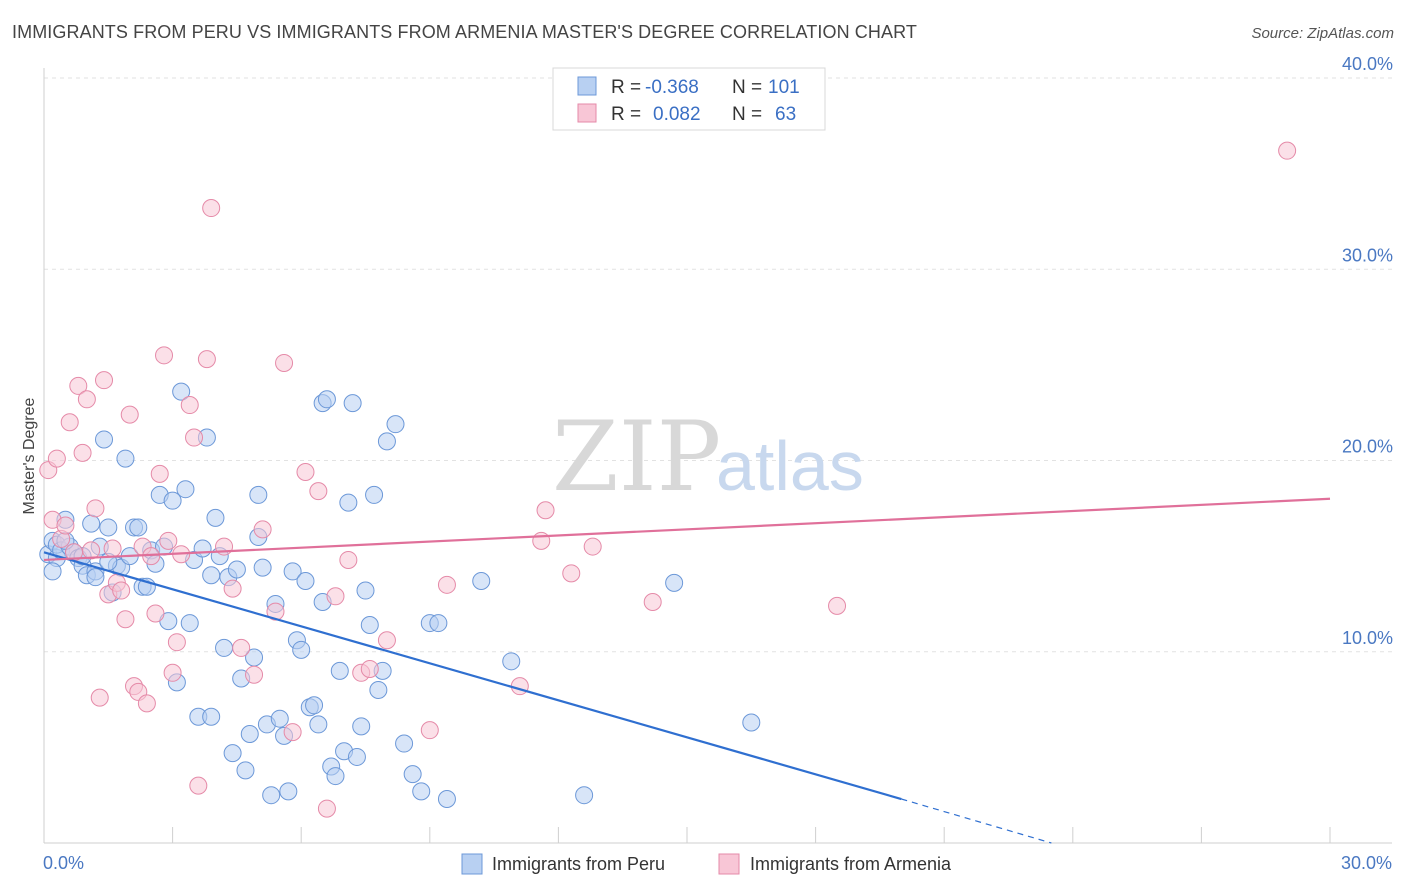  Describe the element at coordinates (578, 864) in the screenshot. I see `bottom-legend-label-peru: Immigrants from Peru` at that location.